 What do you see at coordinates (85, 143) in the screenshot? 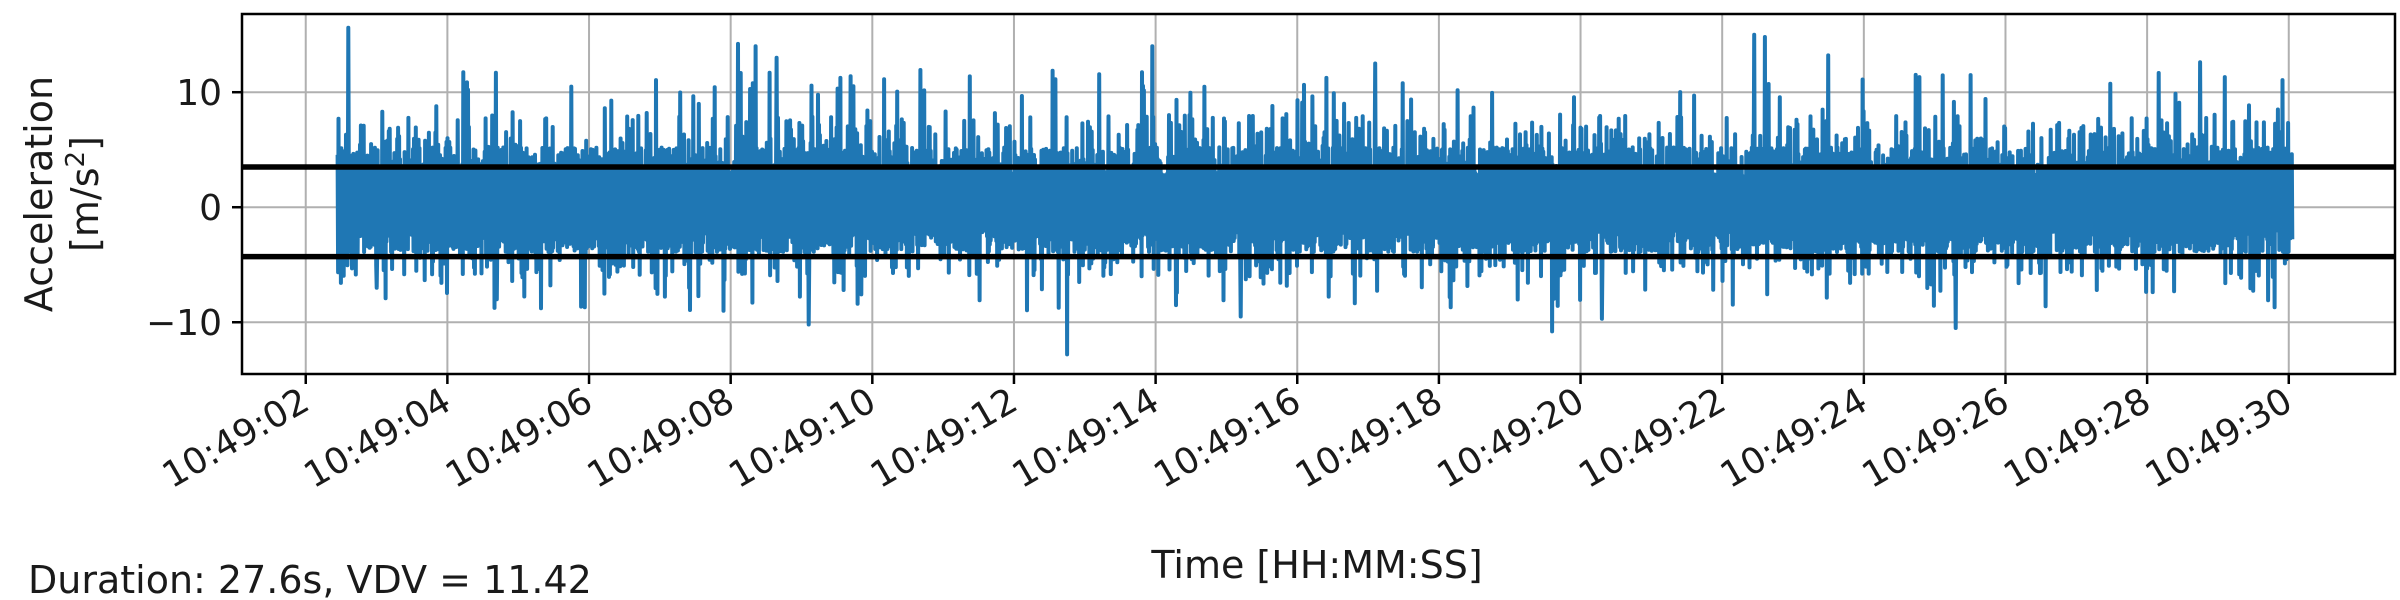
I see `y-axis-unit-end: ]` at bounding box center [85, 143].